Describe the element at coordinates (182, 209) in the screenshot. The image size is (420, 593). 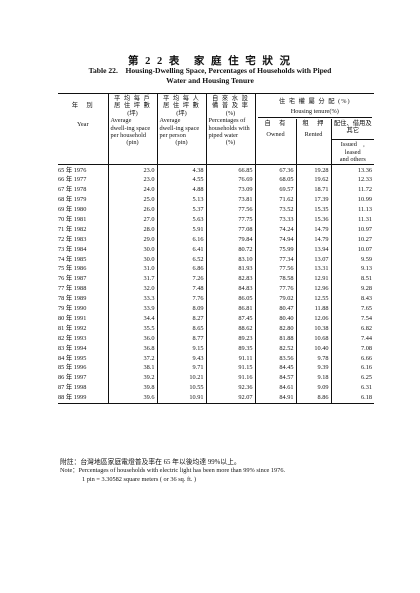
I see `cell-person: 5.37` at that location.